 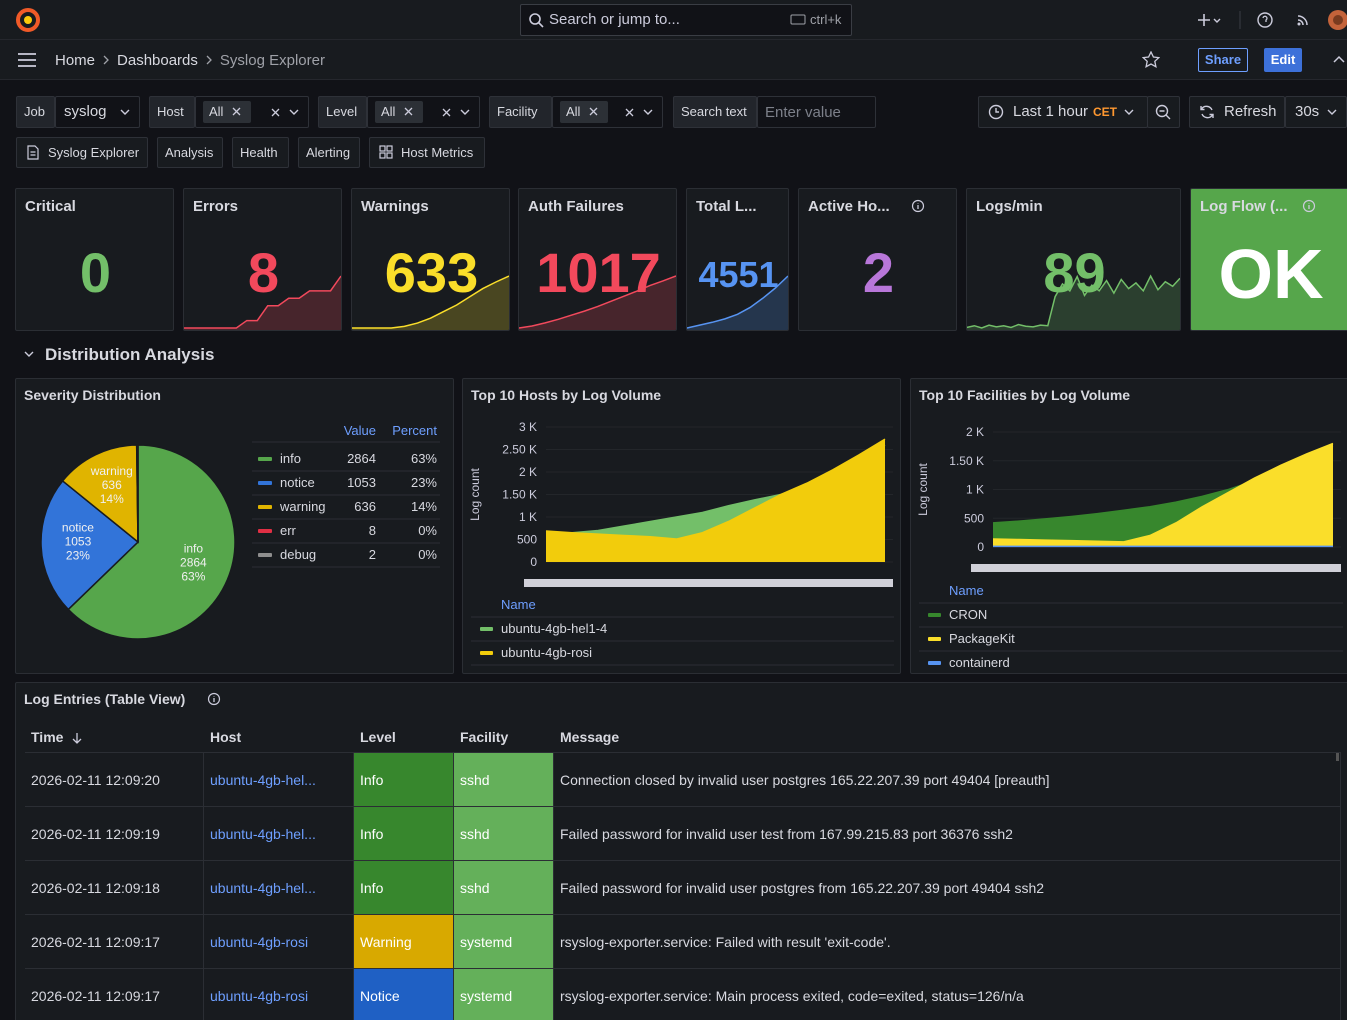 What do you see at coordinates (112, 499) in the screenshot?
I see `slice-label: 14%` at bounding box center [112, 499].